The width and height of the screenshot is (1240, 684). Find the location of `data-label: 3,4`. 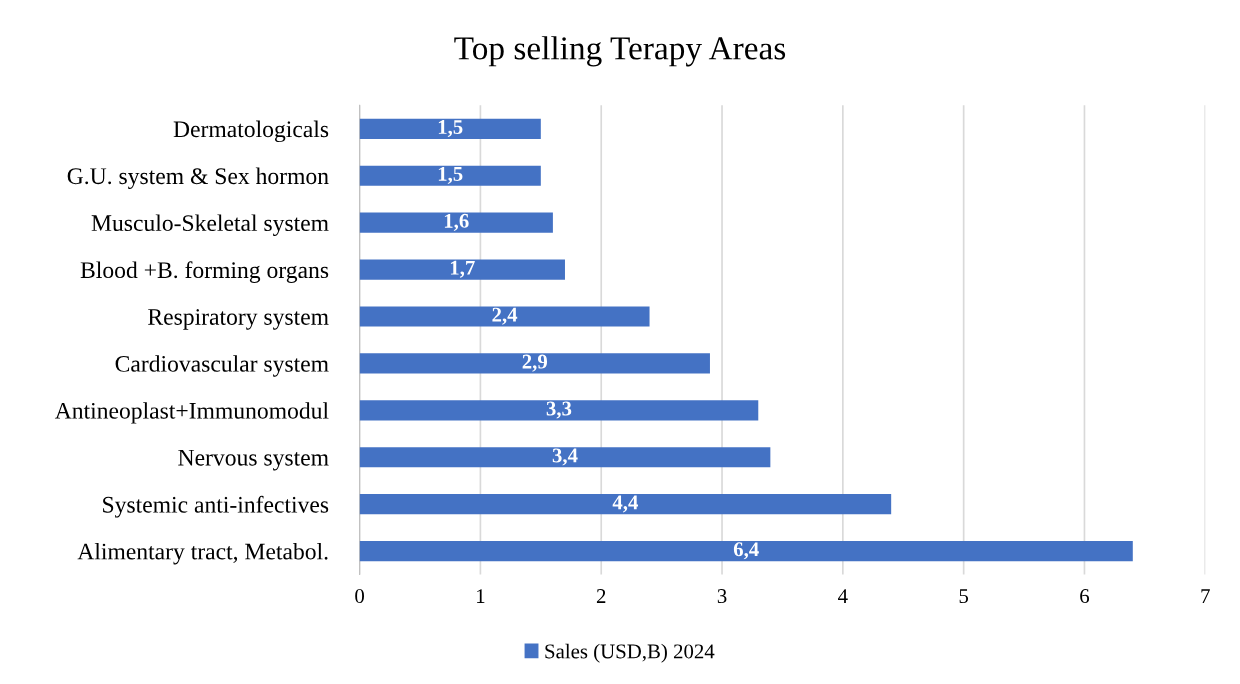

data-label: 3,4 is located at coordinates (565, 457).